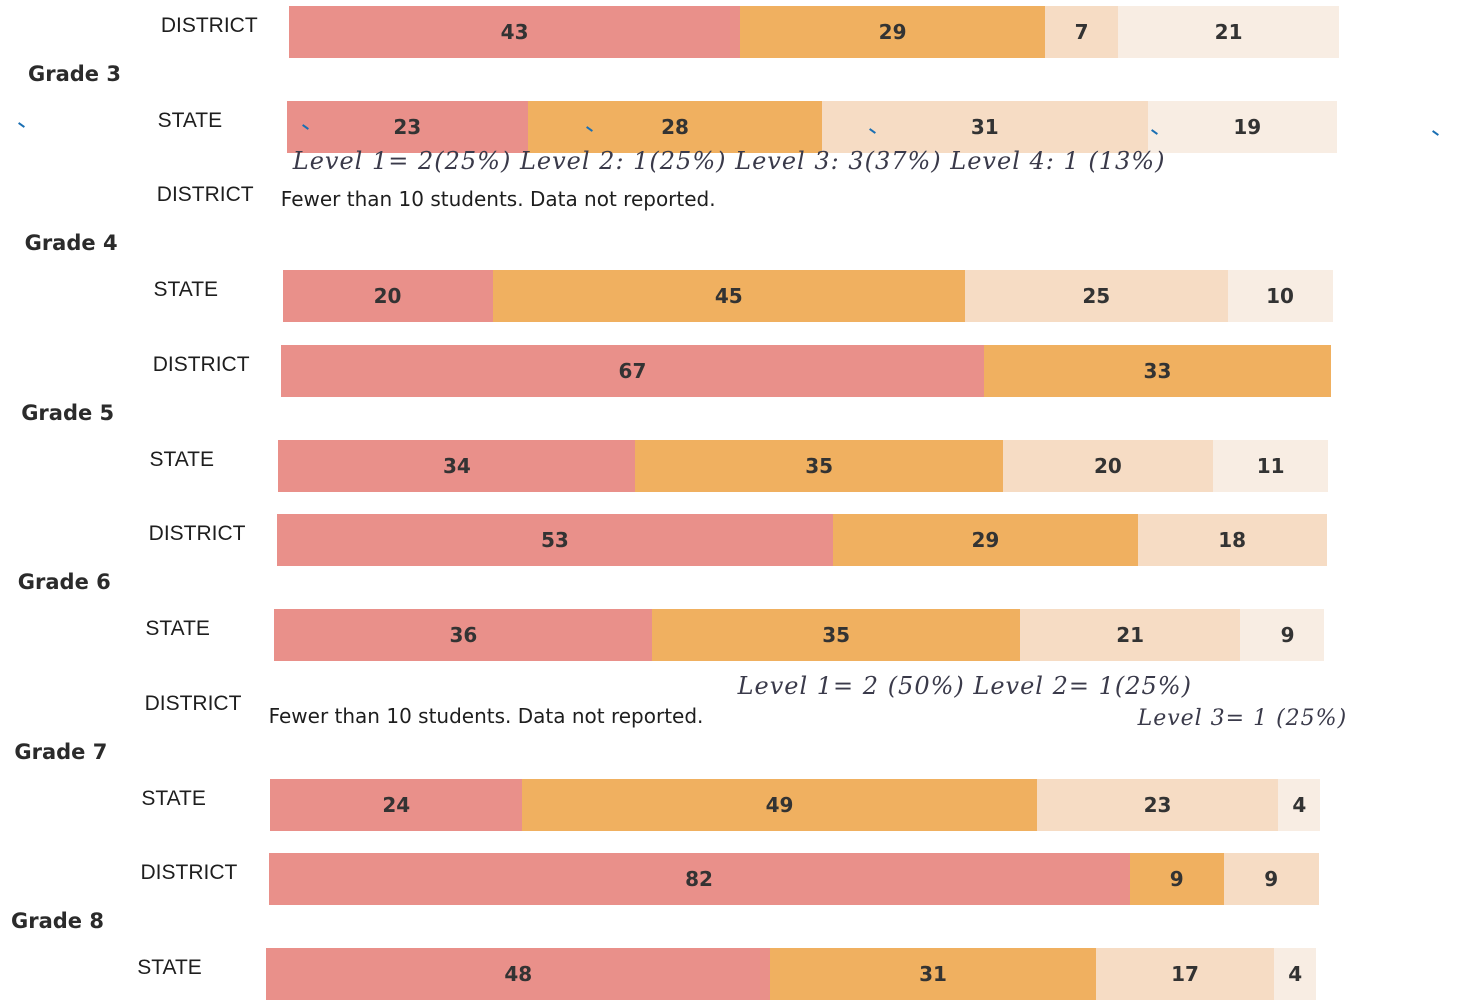 This screenshot has width=1462, height=1000. What do you see at coordinates (57, 921) in the screenshot?
I see `grade-label: Grade 8` at bounding box center [57, 921].